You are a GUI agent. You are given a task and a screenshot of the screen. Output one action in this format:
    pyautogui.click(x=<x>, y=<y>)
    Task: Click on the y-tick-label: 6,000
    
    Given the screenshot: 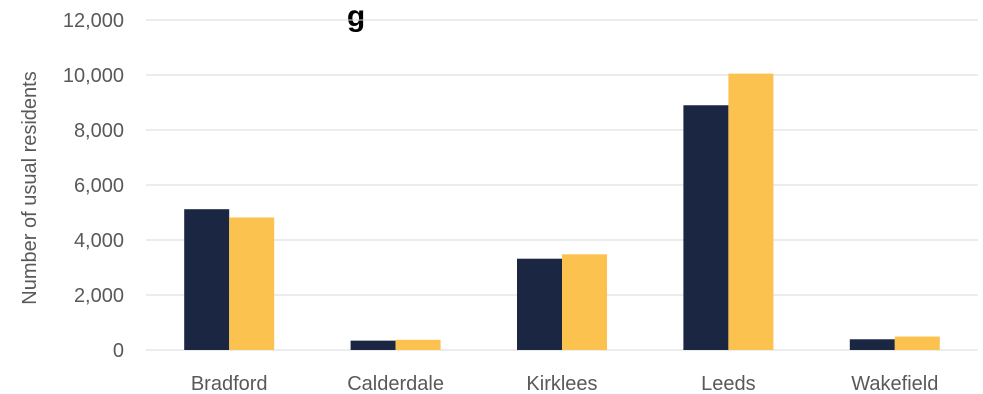 What is the action you would take?
    pyautogui.click(x=99, y=186)
    